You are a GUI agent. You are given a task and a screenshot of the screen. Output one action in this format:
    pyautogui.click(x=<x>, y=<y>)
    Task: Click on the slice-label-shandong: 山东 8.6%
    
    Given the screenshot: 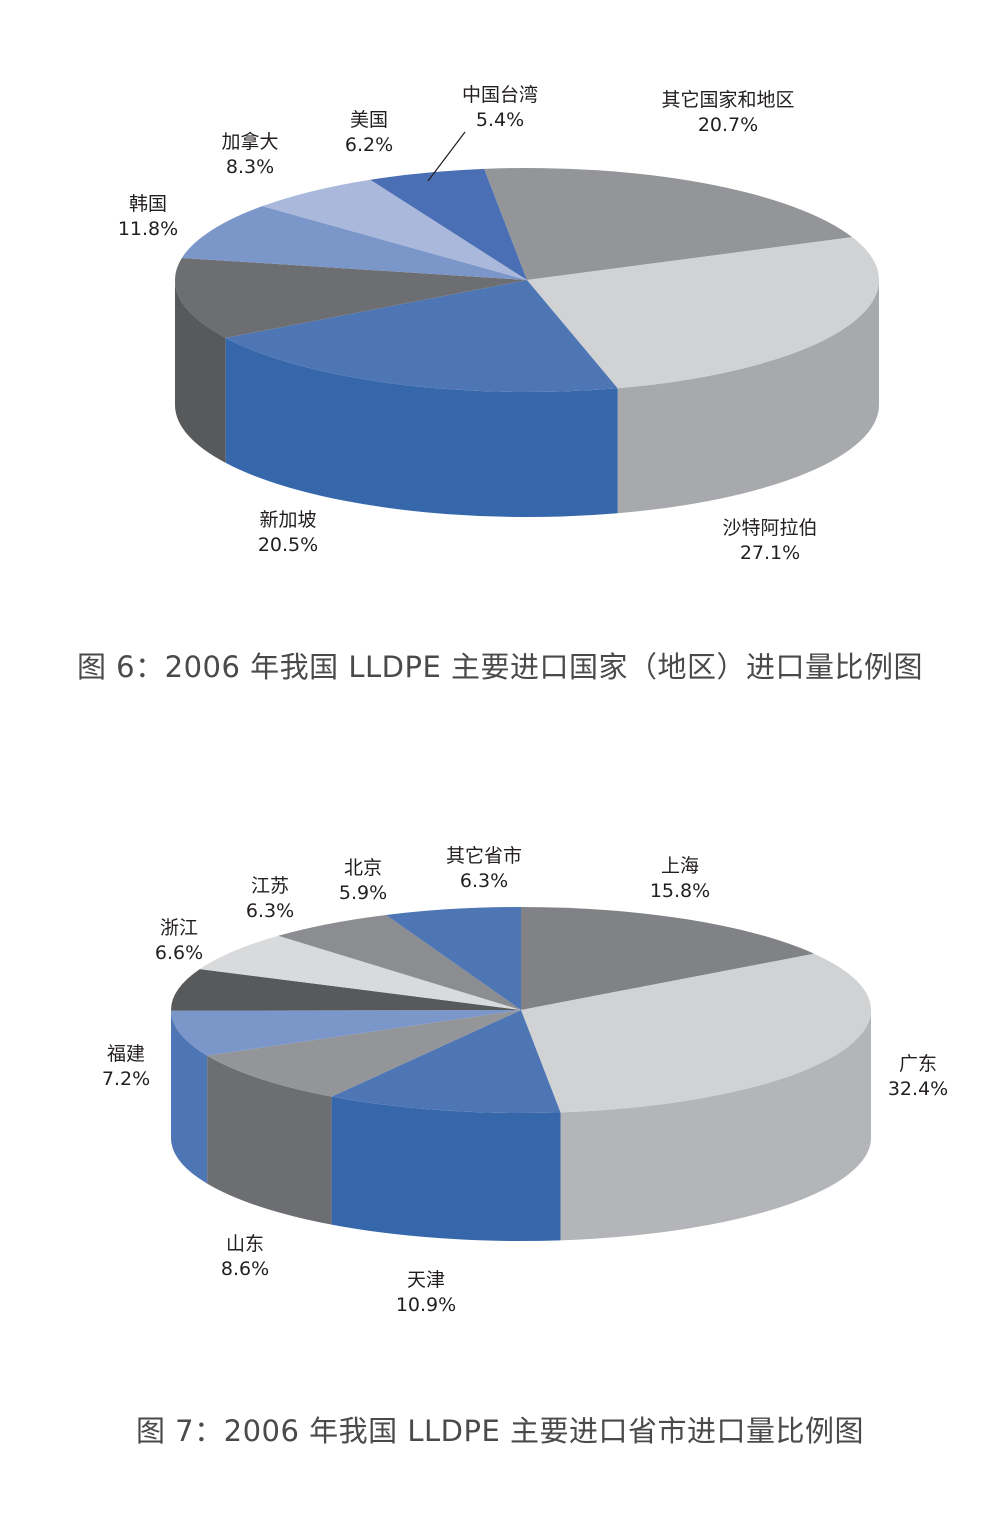 What is the action you would take?
    pyautogui.click(x=245, y=1256)
    